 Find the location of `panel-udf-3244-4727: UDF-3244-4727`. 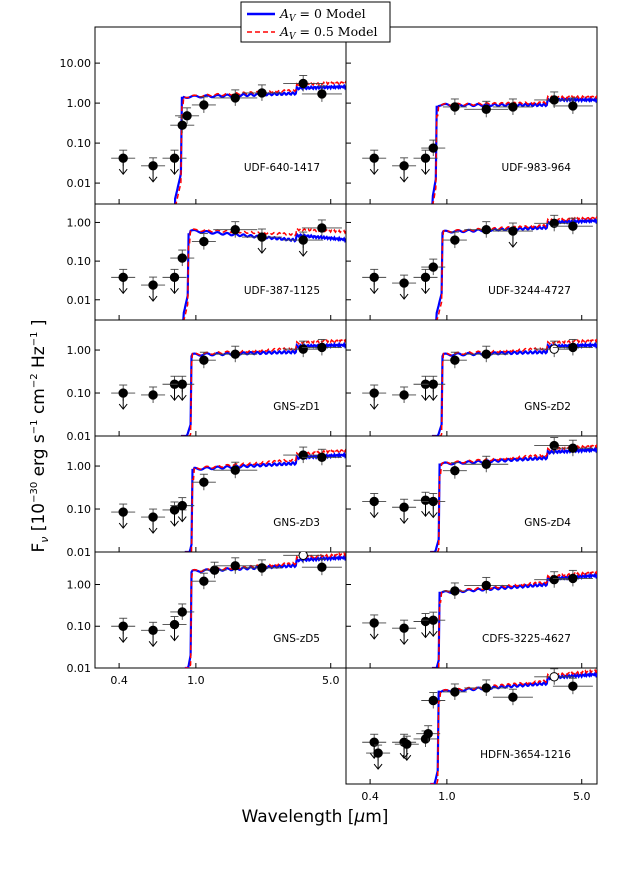

panel-udf-3244-4727: UDF-3244-4727 is located at coordinates (471, 262).